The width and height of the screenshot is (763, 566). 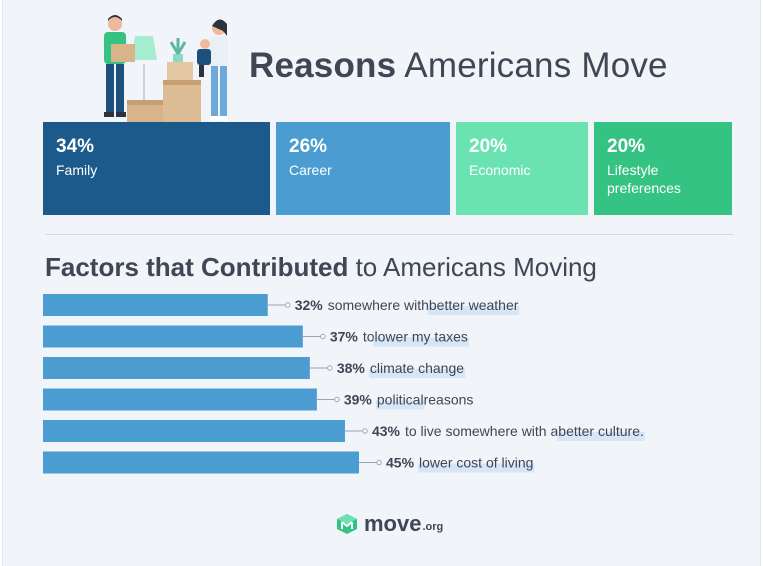 I want to click on factor-percent-label: 43%, so click(x=386, y=431).